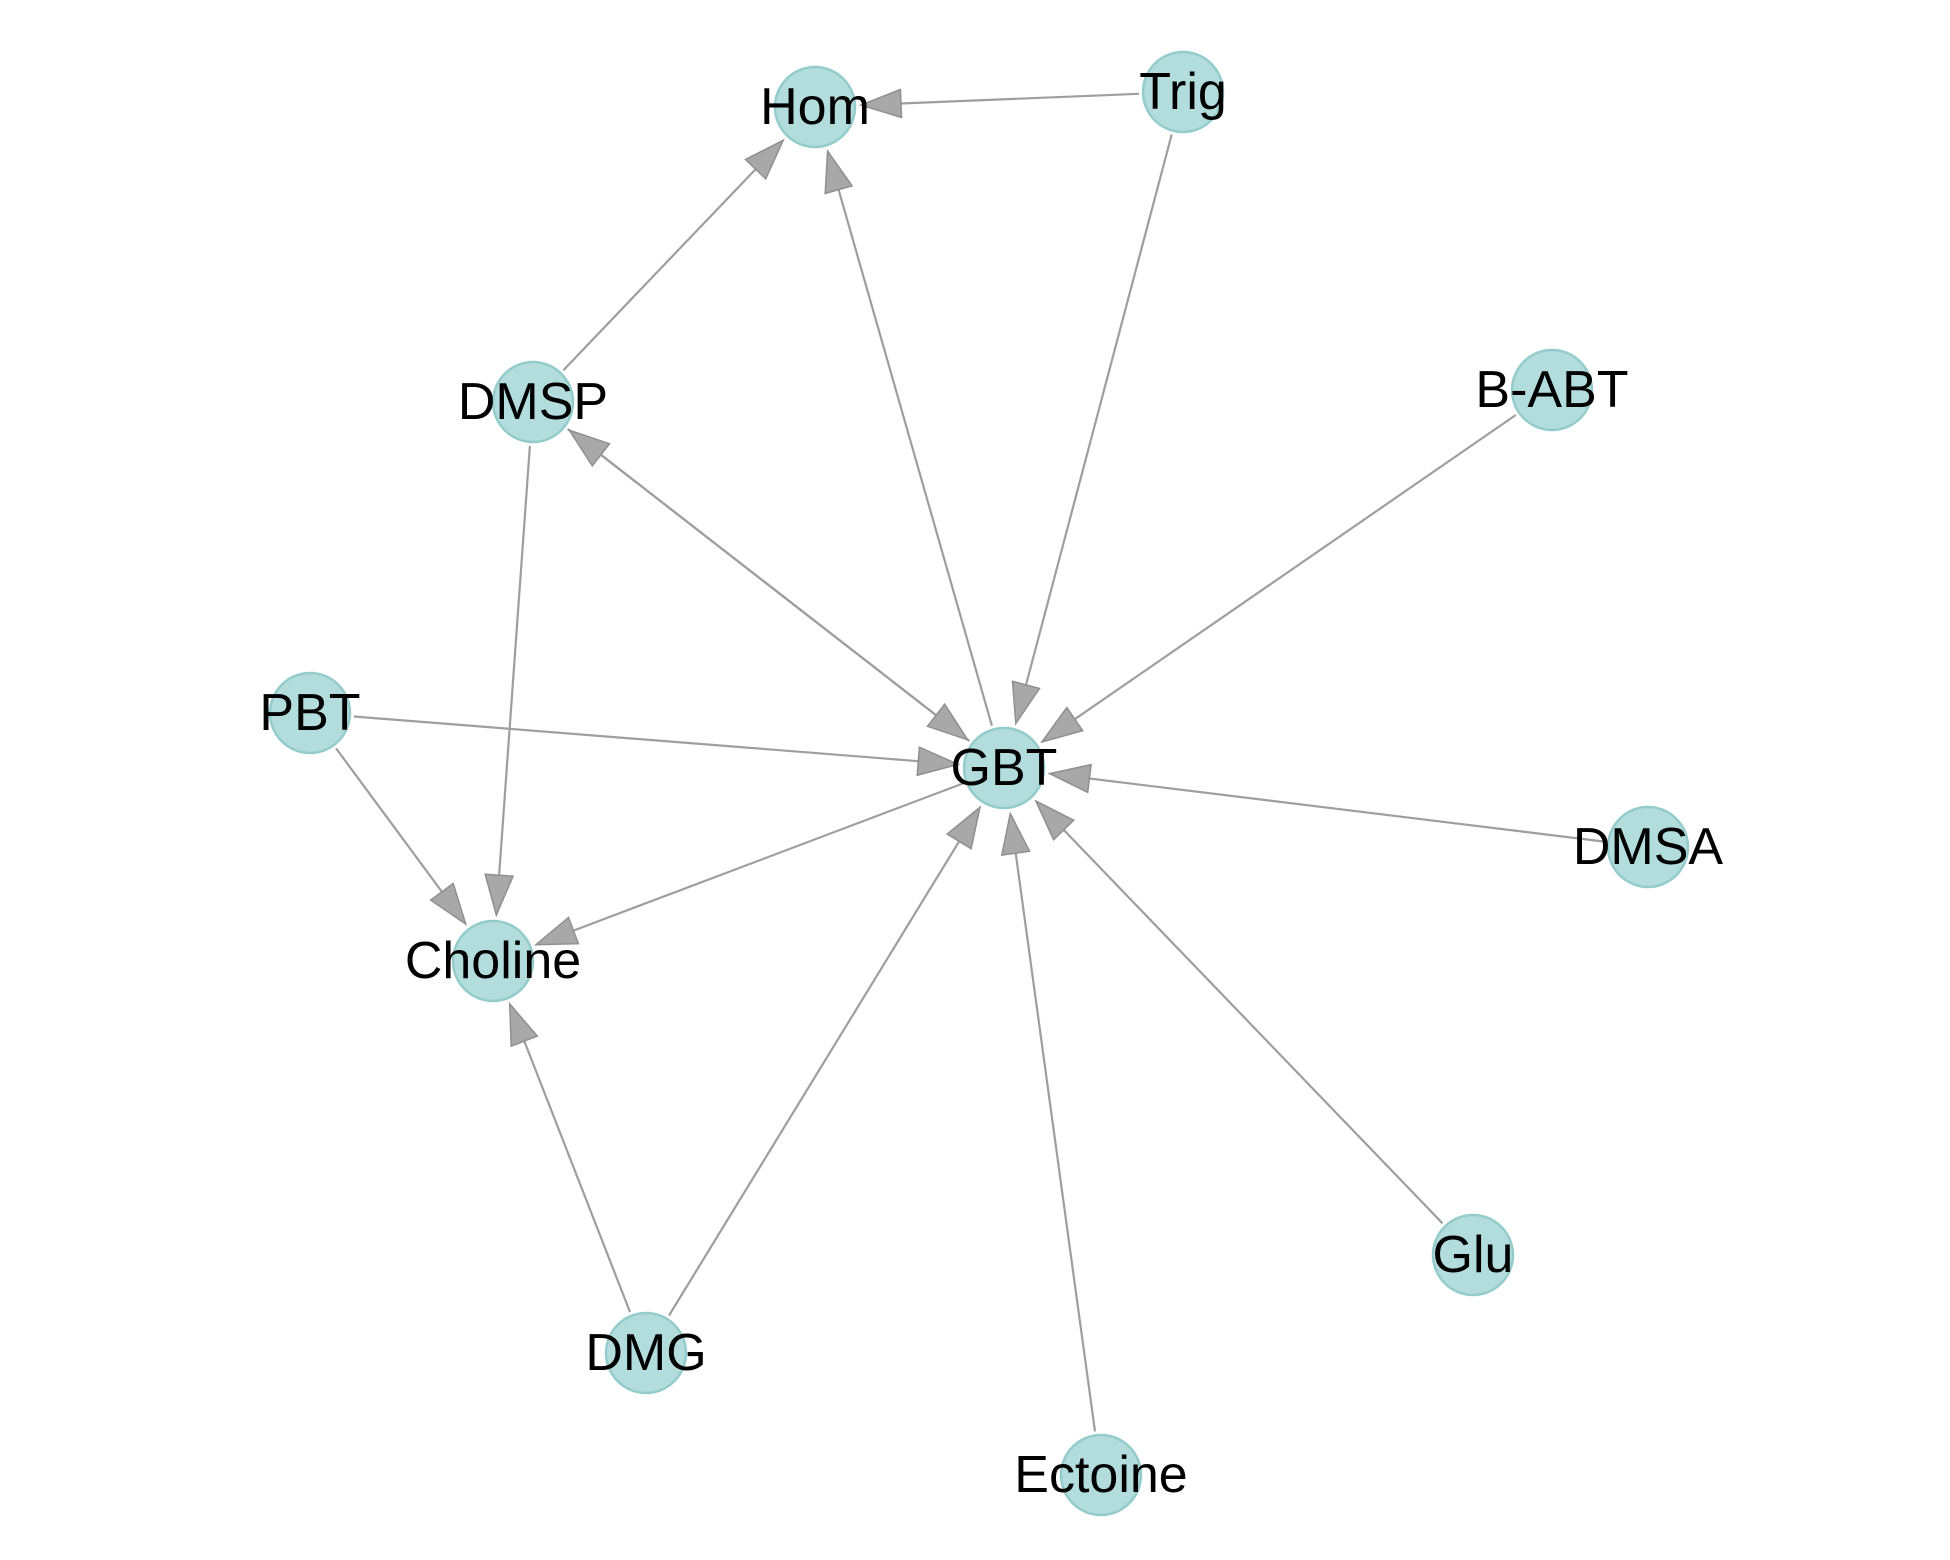 The width and height of the screenshot is (1950, 1560). What do you see at coordinates (1026, 703) in the screenshot?
I see `arrowhead-trig-to-gbt` at bounding box center [1026, 703].